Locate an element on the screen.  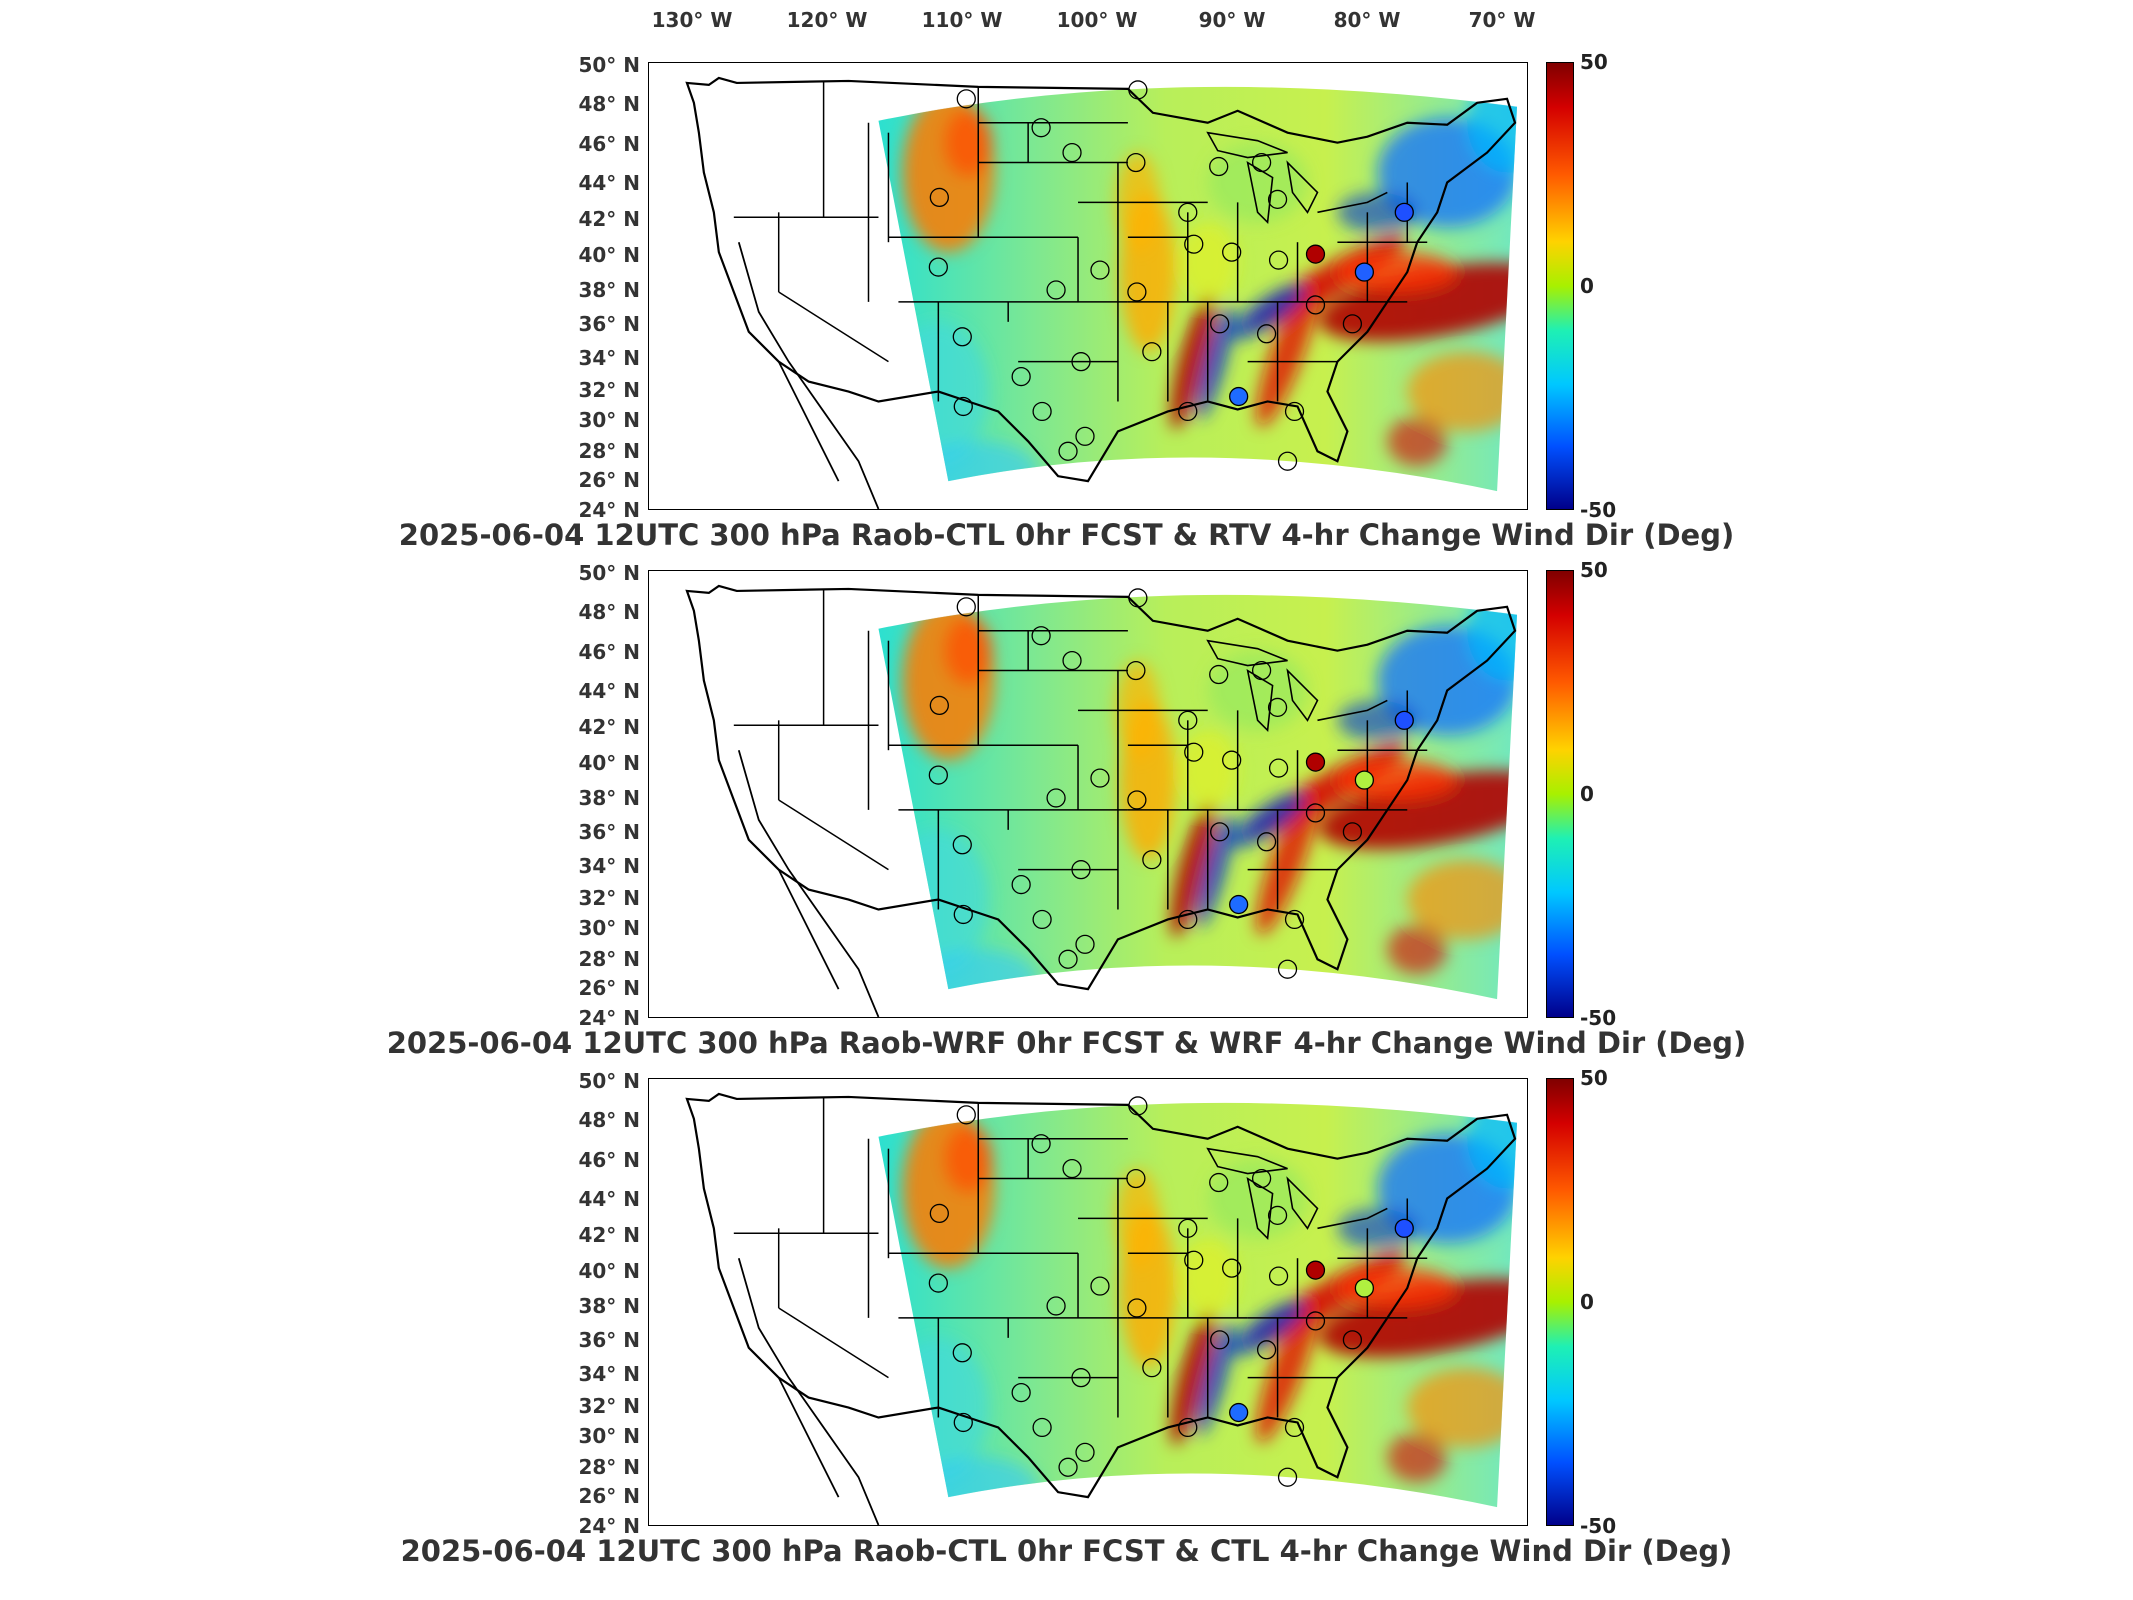
colorbar-tick-label: 0 is located at coordinates (1587, 1302).